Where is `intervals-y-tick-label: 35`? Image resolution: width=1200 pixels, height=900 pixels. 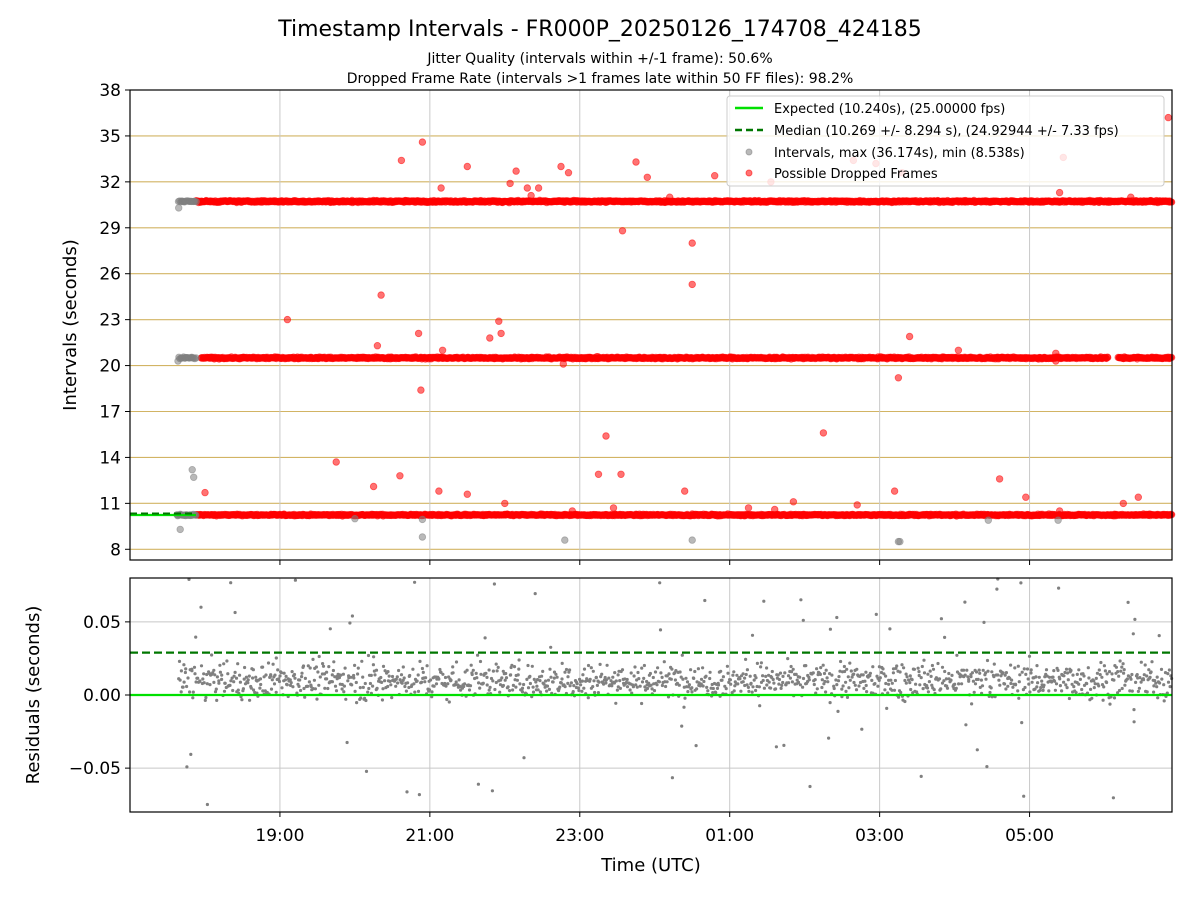
intervals-y-tick-label: 35 is located at coordinates (110, 137).